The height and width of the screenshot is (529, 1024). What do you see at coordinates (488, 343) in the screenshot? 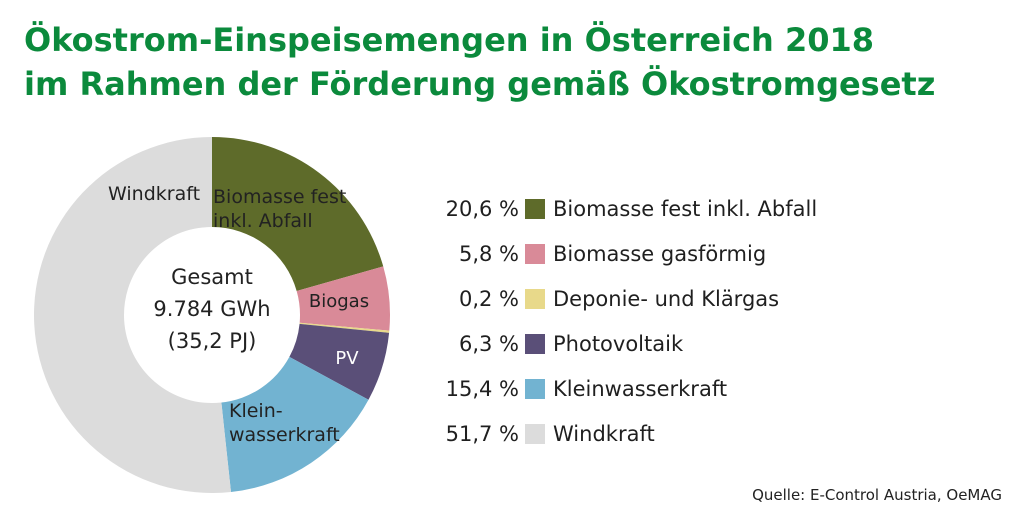
I see `legend-percent: 6,3 %` at bounding box center [488, 343].